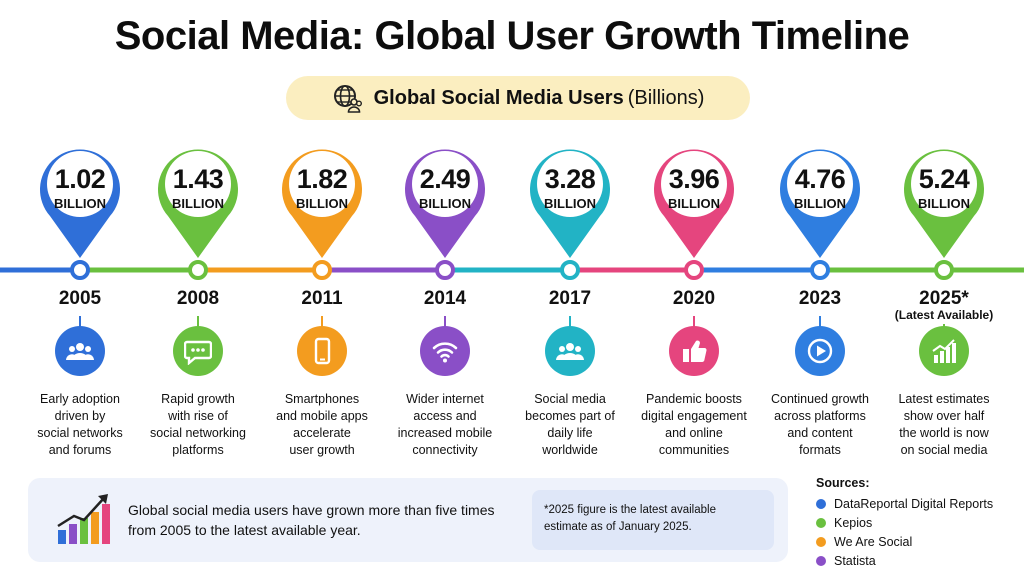  Describe the element at coordinates (916, 541) in the screenshot. I see `source-item: We Are Social` at that location.